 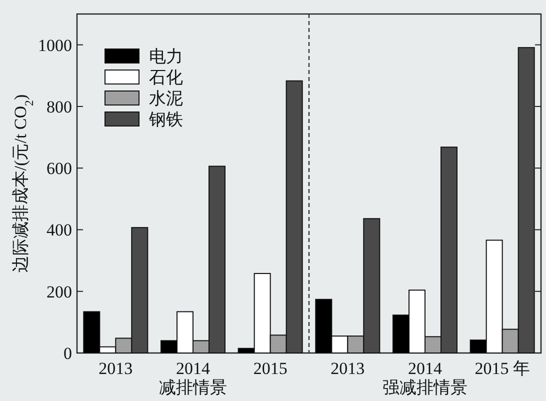 What do you see at coordinates (68, 353) in the screenshot?
I see `y-tick-label: 0` at bounding box center [68, 353].